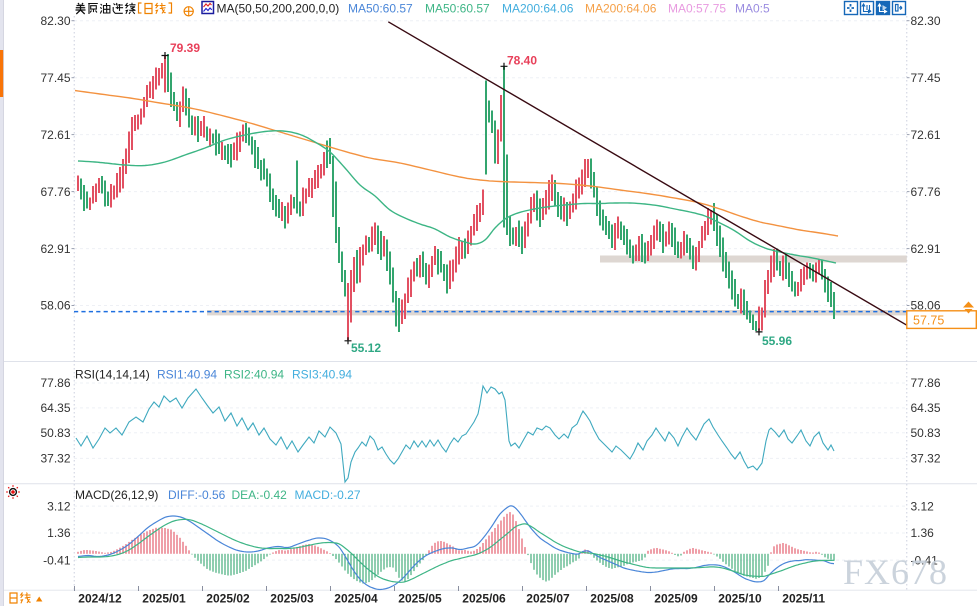  I want to click on svg-text: RSI3:40.94, so click(322, 375).